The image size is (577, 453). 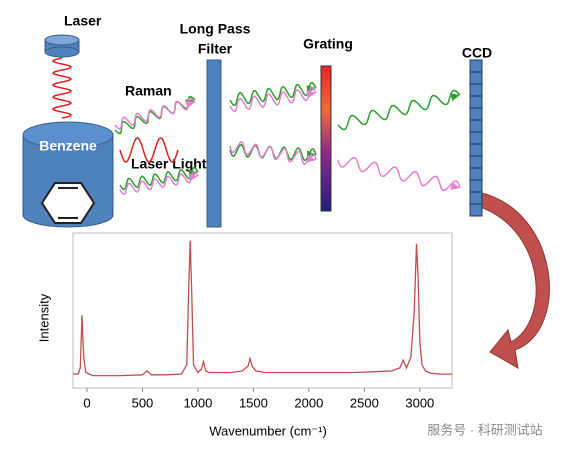 What do you see at coordinates (143, 402) in the screenshot?
I see `x-tick-label: 500` at bounding box center [143, 402].